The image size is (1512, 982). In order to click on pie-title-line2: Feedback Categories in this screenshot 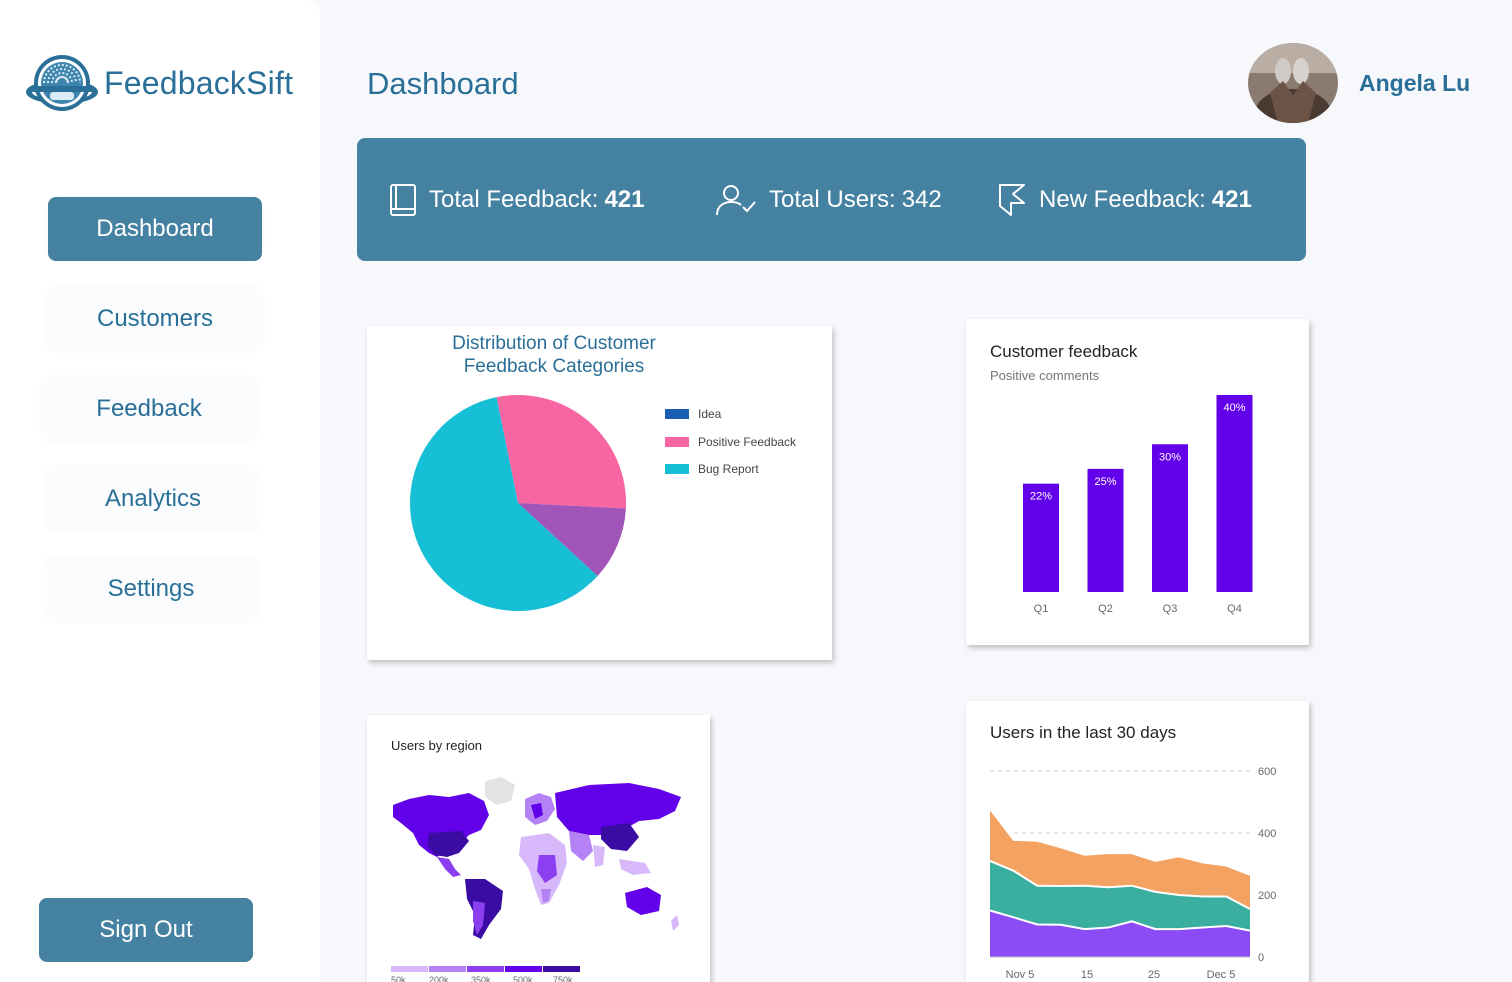, I will do `click(554, 366)`.